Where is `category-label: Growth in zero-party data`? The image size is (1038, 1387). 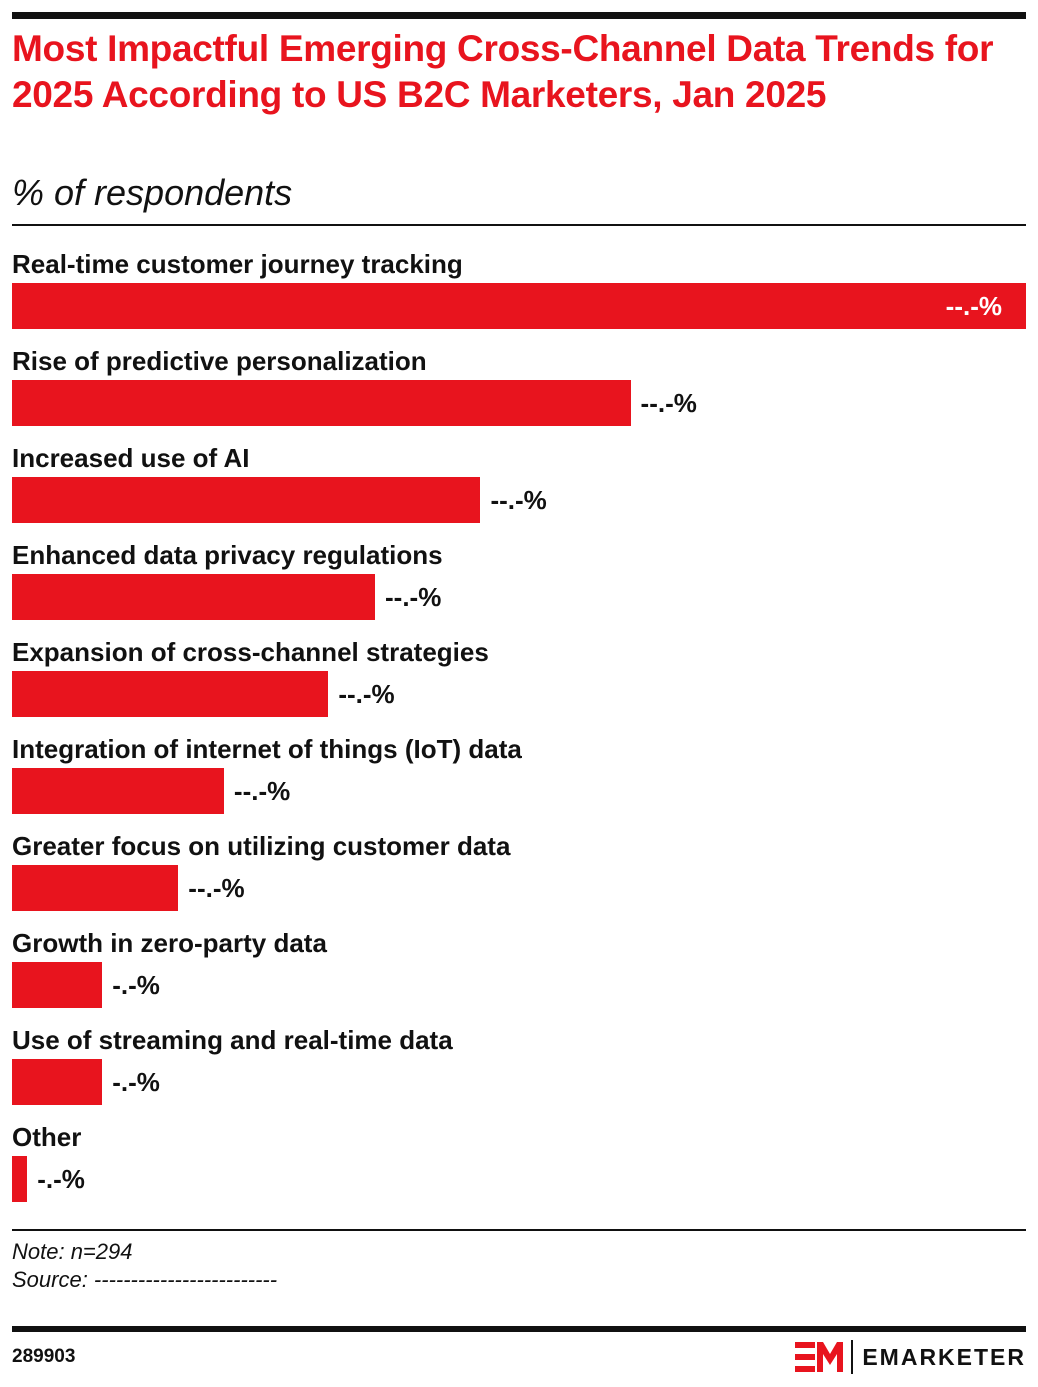 category-label: Growth in zero-party data is located at coordinates (169, 943).